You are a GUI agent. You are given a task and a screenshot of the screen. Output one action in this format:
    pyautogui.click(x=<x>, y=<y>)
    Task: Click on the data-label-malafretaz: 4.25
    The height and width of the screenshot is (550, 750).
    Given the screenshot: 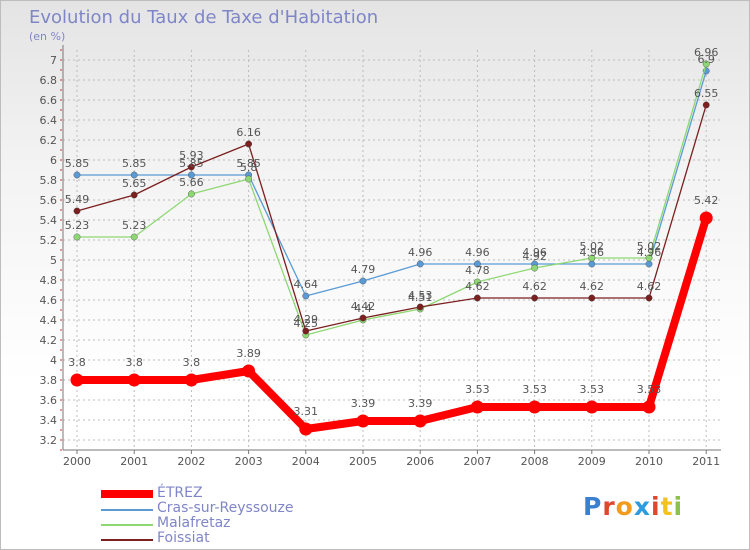 What is the action you would take?
    pyautogui.click(x=306, y=323)
    